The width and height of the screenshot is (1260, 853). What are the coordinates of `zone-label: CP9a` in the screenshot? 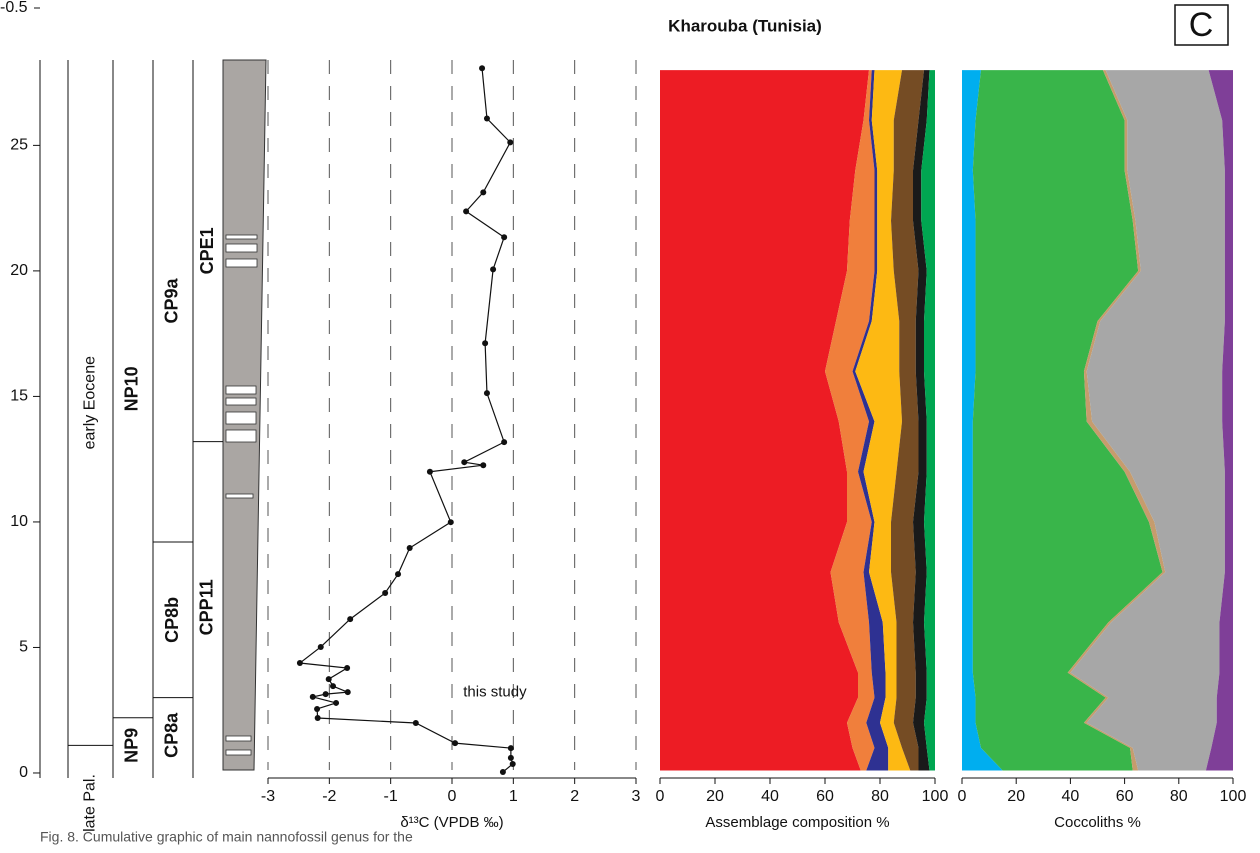 It's located at (172, 301).